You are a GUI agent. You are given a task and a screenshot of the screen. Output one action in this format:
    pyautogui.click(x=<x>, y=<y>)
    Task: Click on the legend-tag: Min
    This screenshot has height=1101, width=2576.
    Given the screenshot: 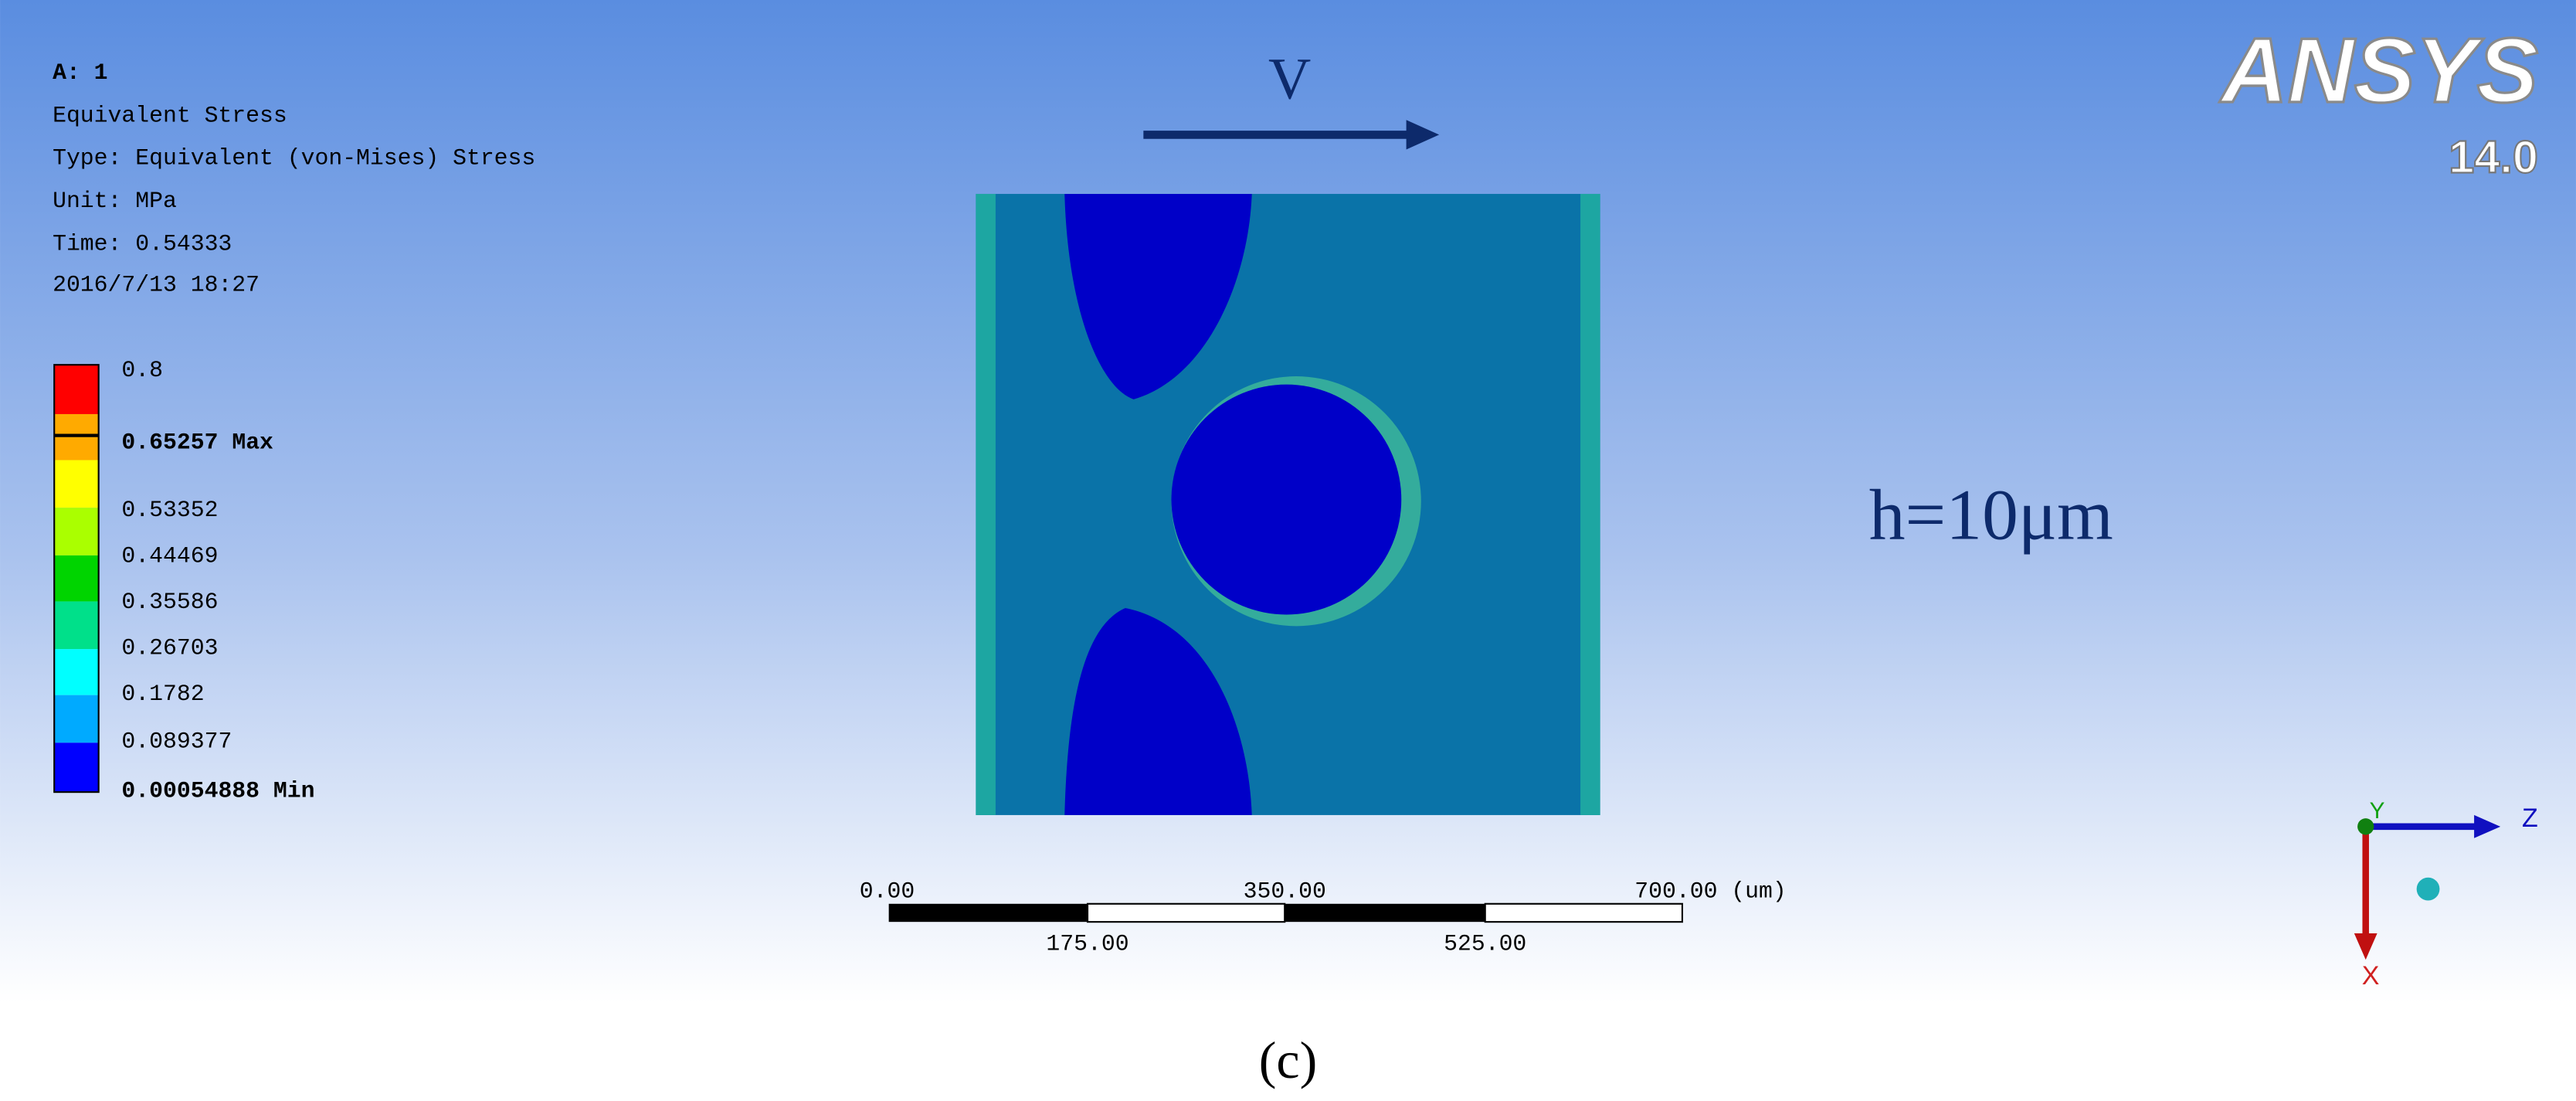 What is the action you would take?
    pyautogui.click(x=294, y=791)
    